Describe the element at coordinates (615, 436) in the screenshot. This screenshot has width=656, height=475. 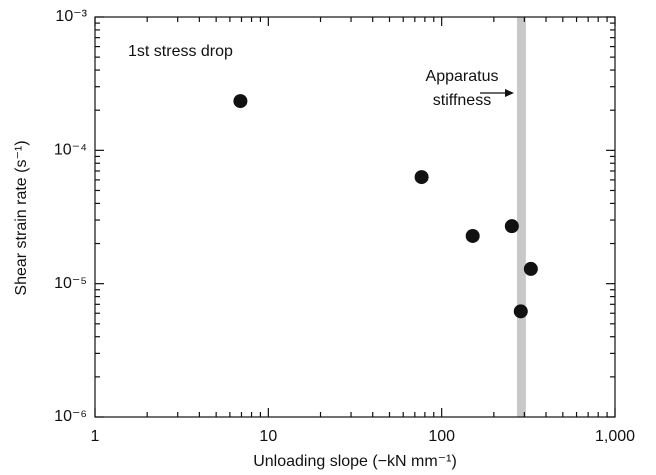
I see `x-tick-label: 1,000` at that location.